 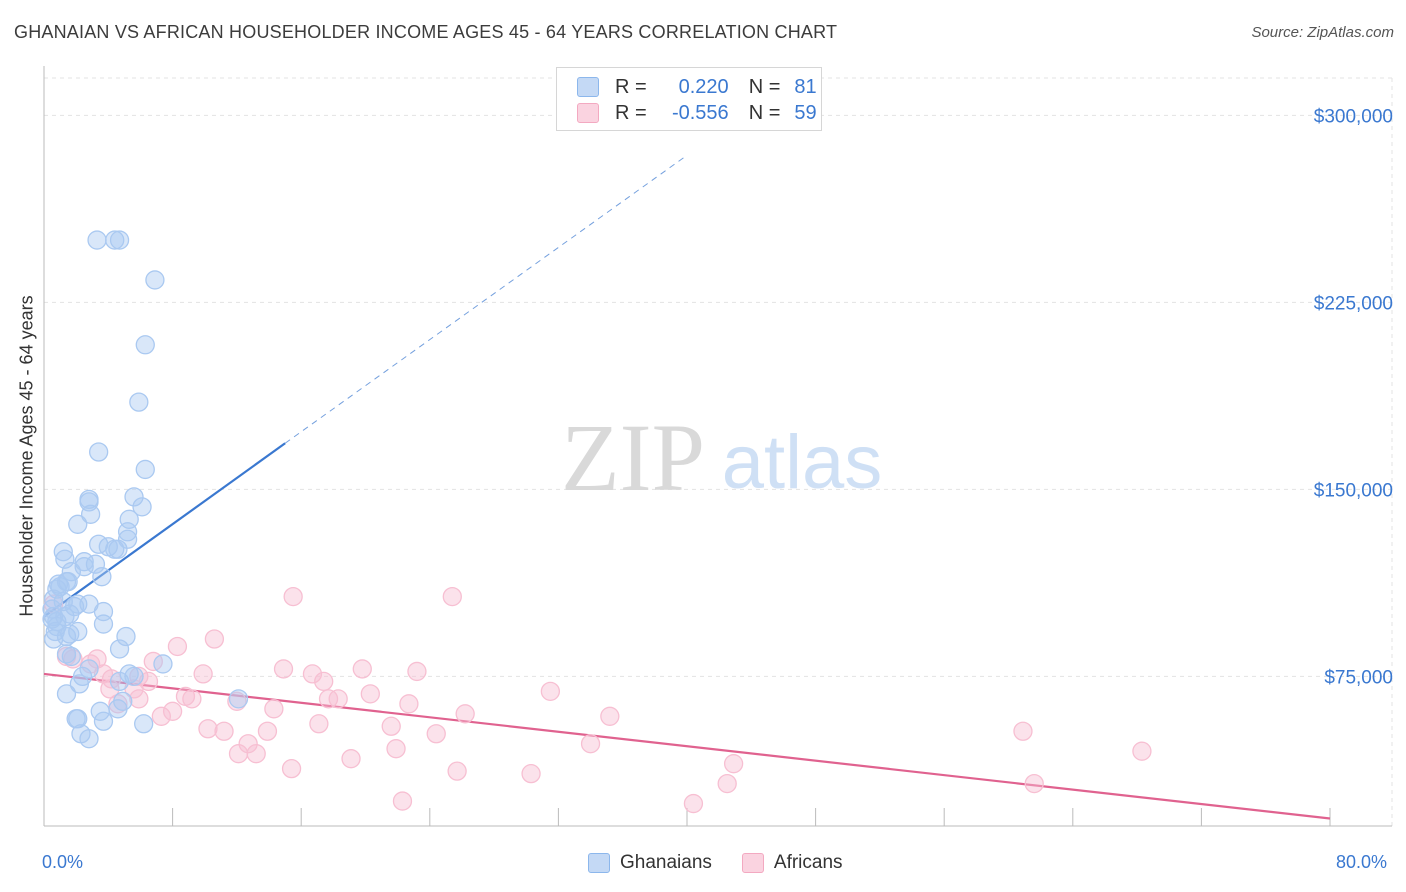 What do you see at coordinates (808, 862) in the screenshot?
I see `series-legend-label: Africans` at bounding box center [808, 862].